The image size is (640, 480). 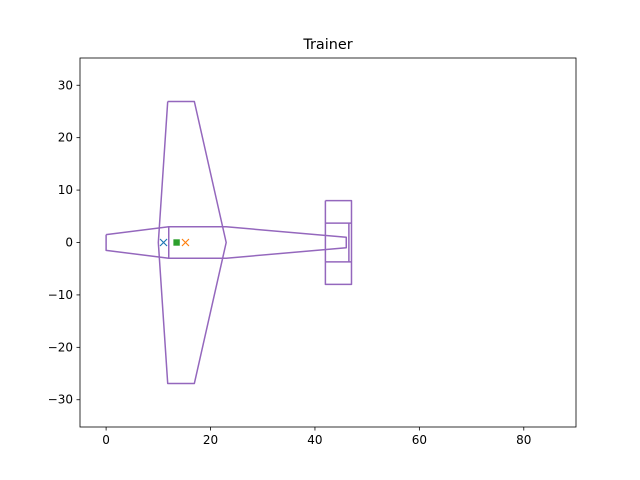 I want to click on x-tick-label: 20, so click(x=210, y=440).